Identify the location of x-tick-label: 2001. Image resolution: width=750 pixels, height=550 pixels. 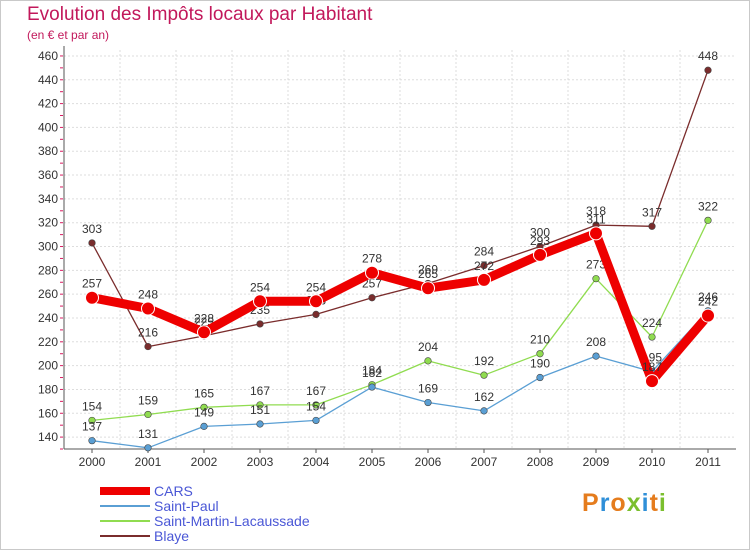
(148, 462).